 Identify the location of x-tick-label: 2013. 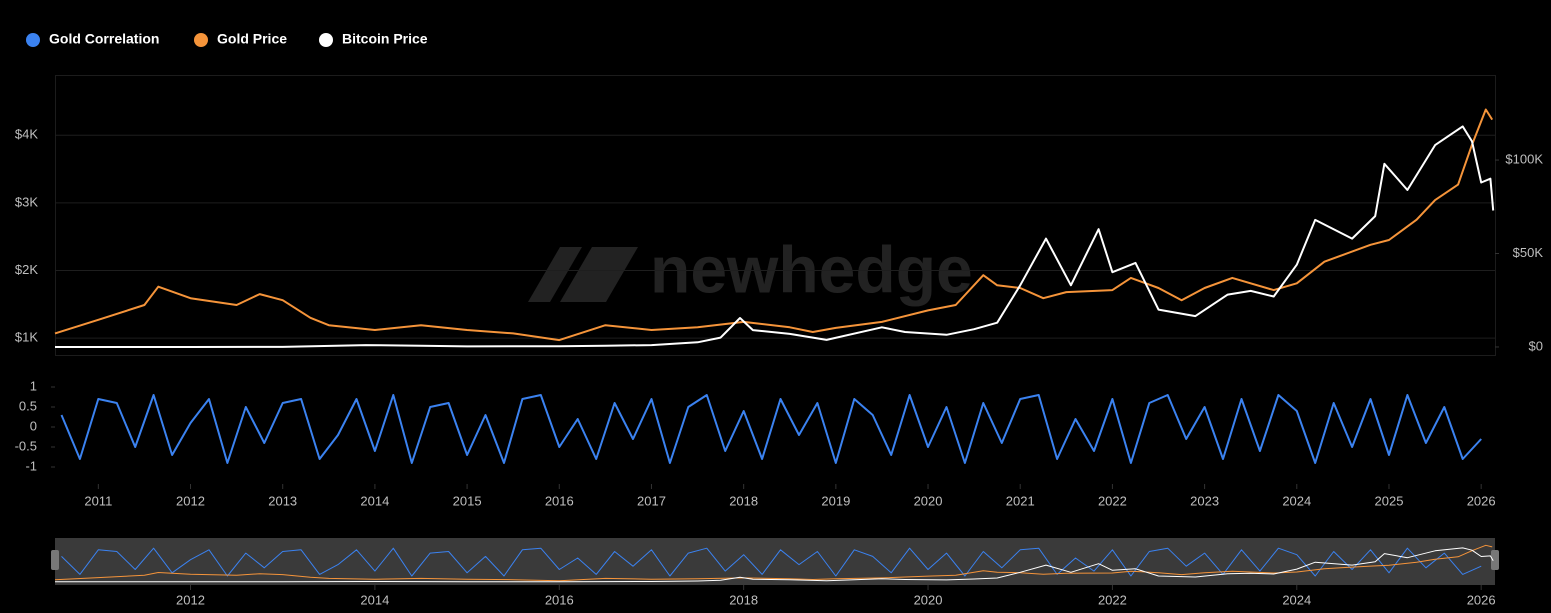
(282, 500).